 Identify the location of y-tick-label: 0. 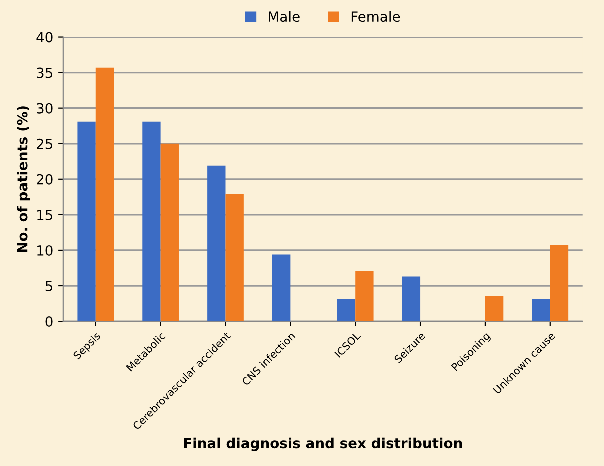
(49, 322).